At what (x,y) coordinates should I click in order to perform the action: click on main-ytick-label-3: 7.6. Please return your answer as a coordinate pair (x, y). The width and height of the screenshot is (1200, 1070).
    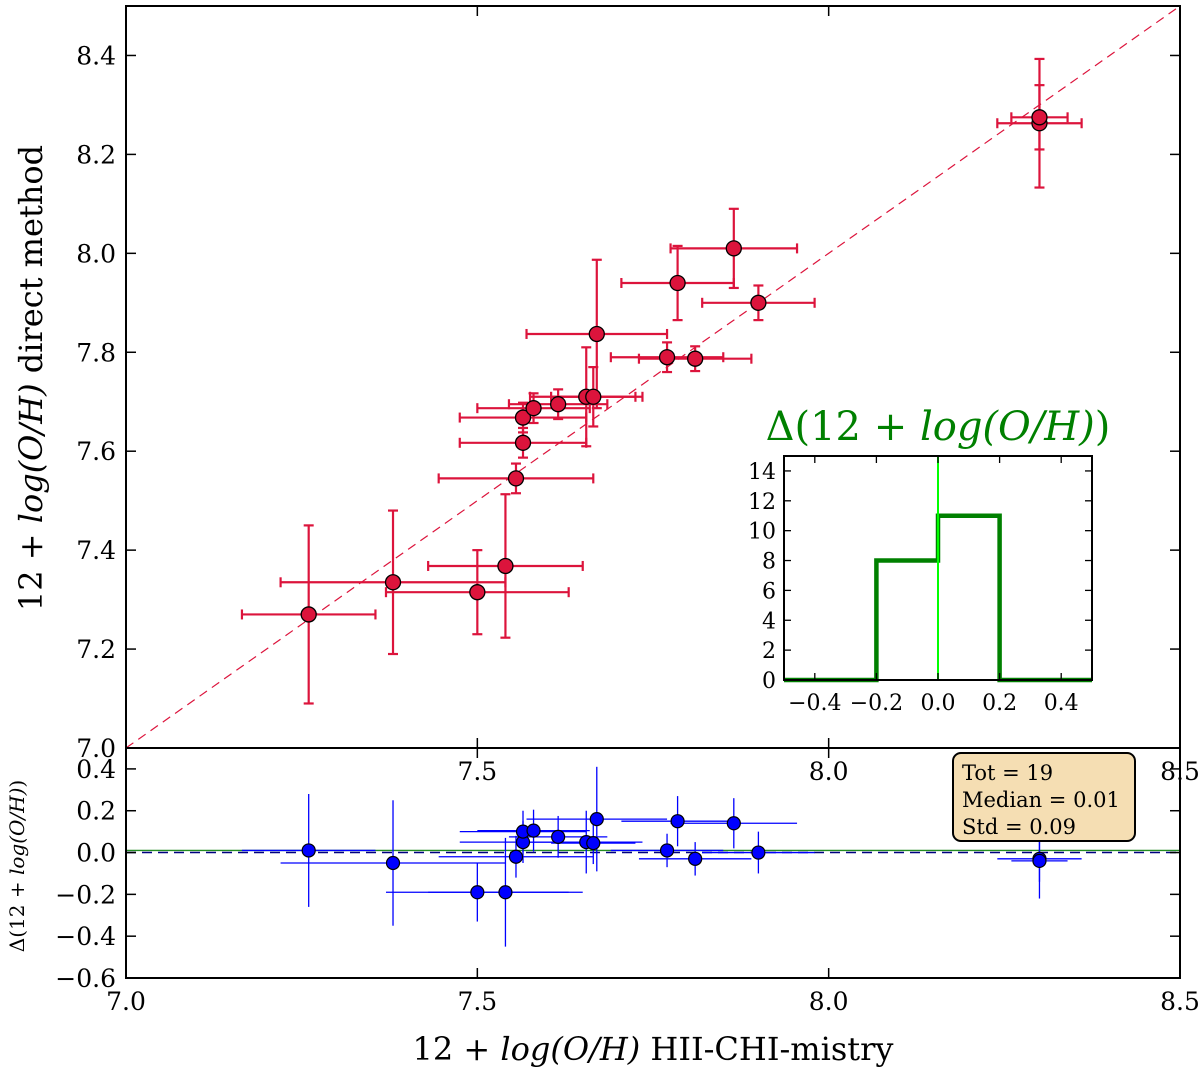
    Looking at the image, I should click on (96, 451).